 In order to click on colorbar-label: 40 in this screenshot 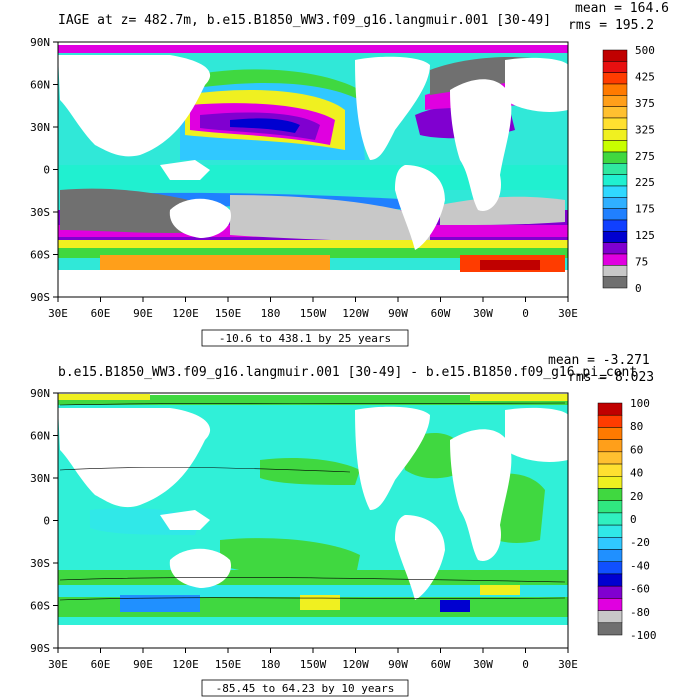, I will do `click(636, 473)`.